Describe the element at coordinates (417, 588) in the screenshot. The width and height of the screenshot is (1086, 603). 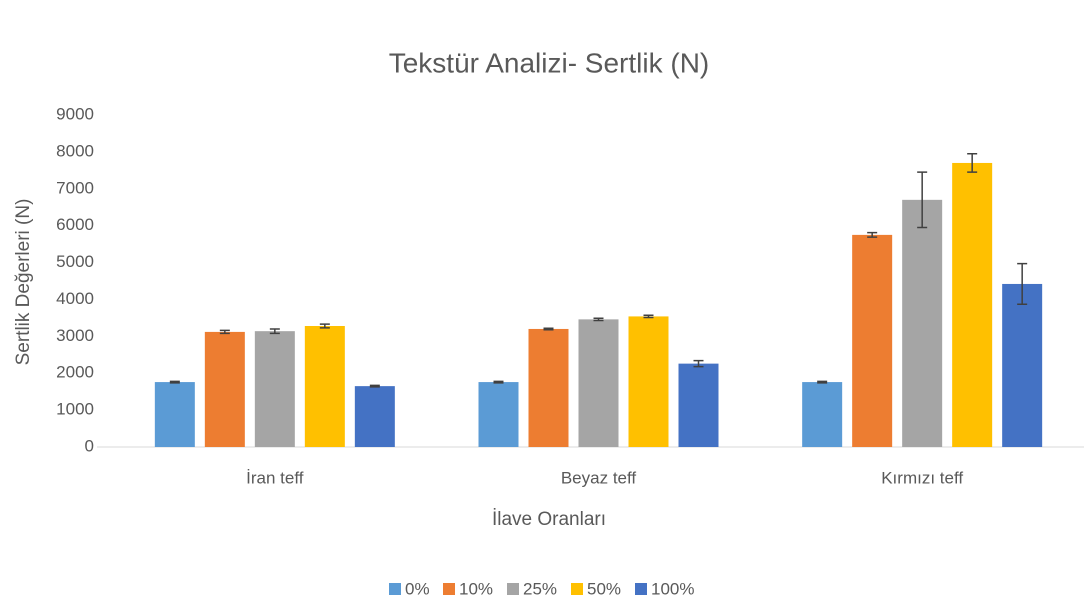
I see `legend-label: 0%` at that location.